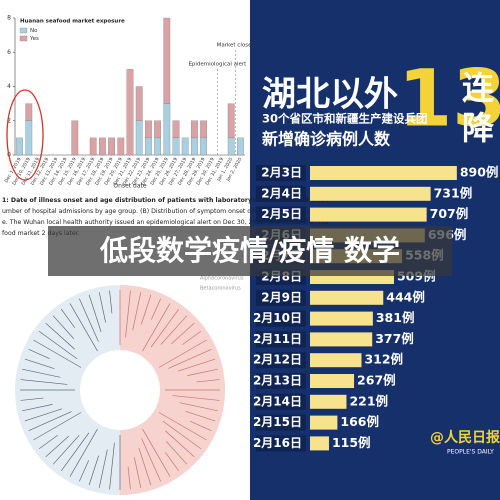  What do you see at coordinates (449, 99) in the screenshot?
I see `highlight-number: 13` at bounding box center [449, 99].